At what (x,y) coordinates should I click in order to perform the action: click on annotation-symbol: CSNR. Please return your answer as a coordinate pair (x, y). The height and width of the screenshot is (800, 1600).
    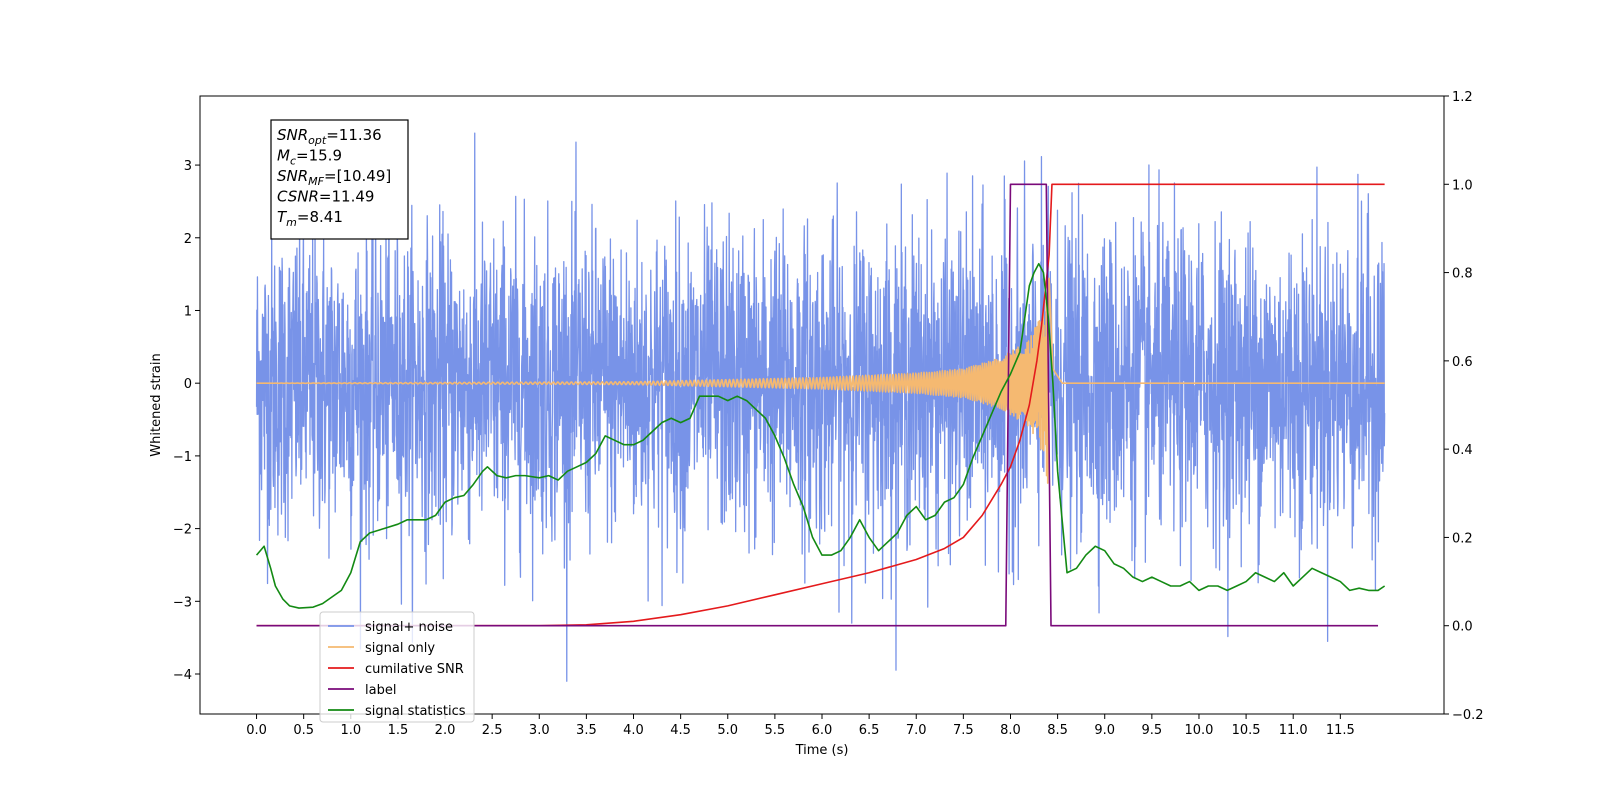
    Looking at the image, I should click on (298, 197).